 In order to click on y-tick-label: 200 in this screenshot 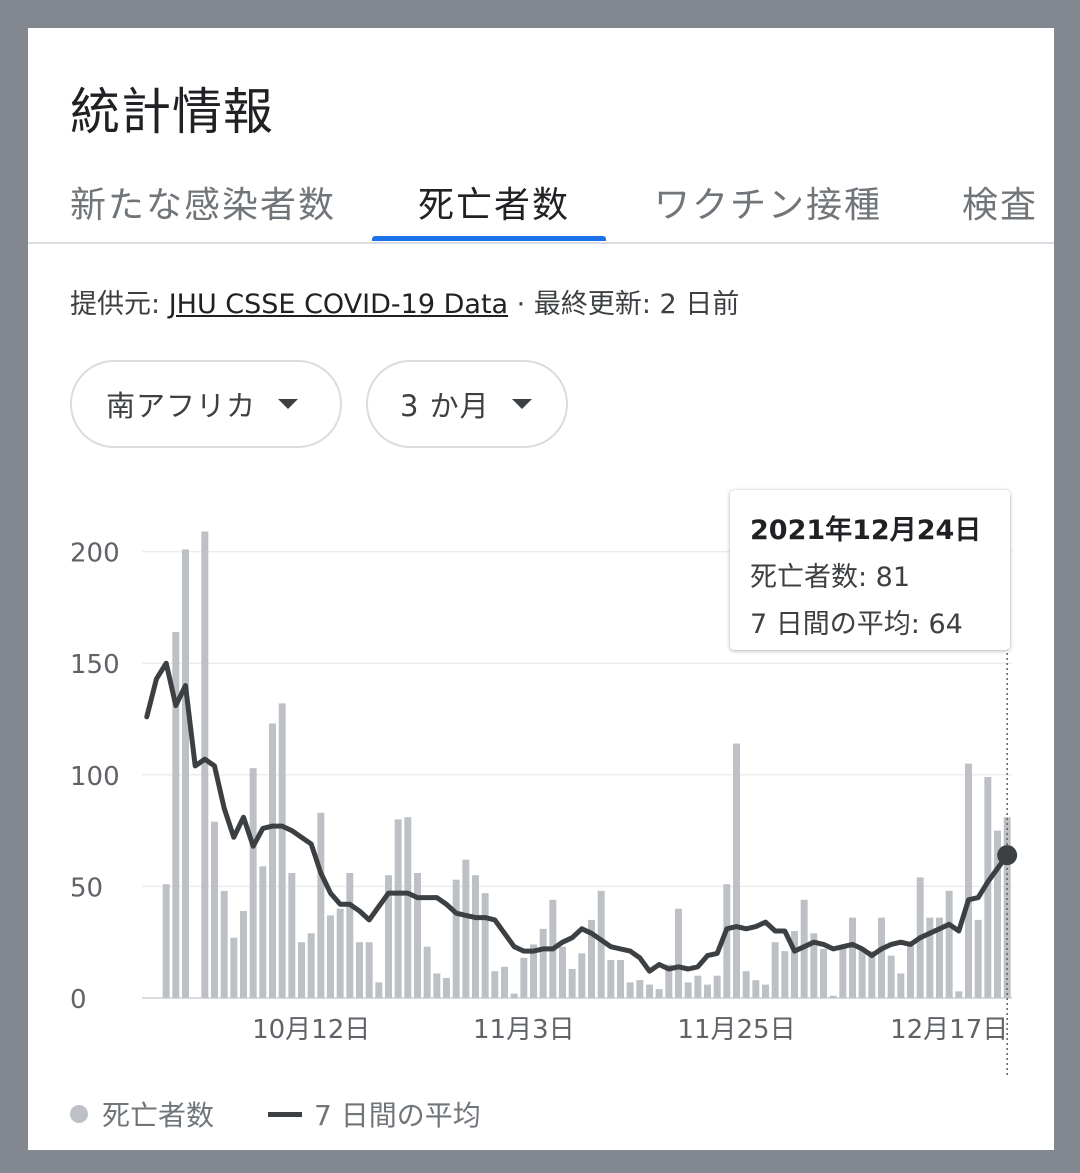, I will do `click(95, 554)`.